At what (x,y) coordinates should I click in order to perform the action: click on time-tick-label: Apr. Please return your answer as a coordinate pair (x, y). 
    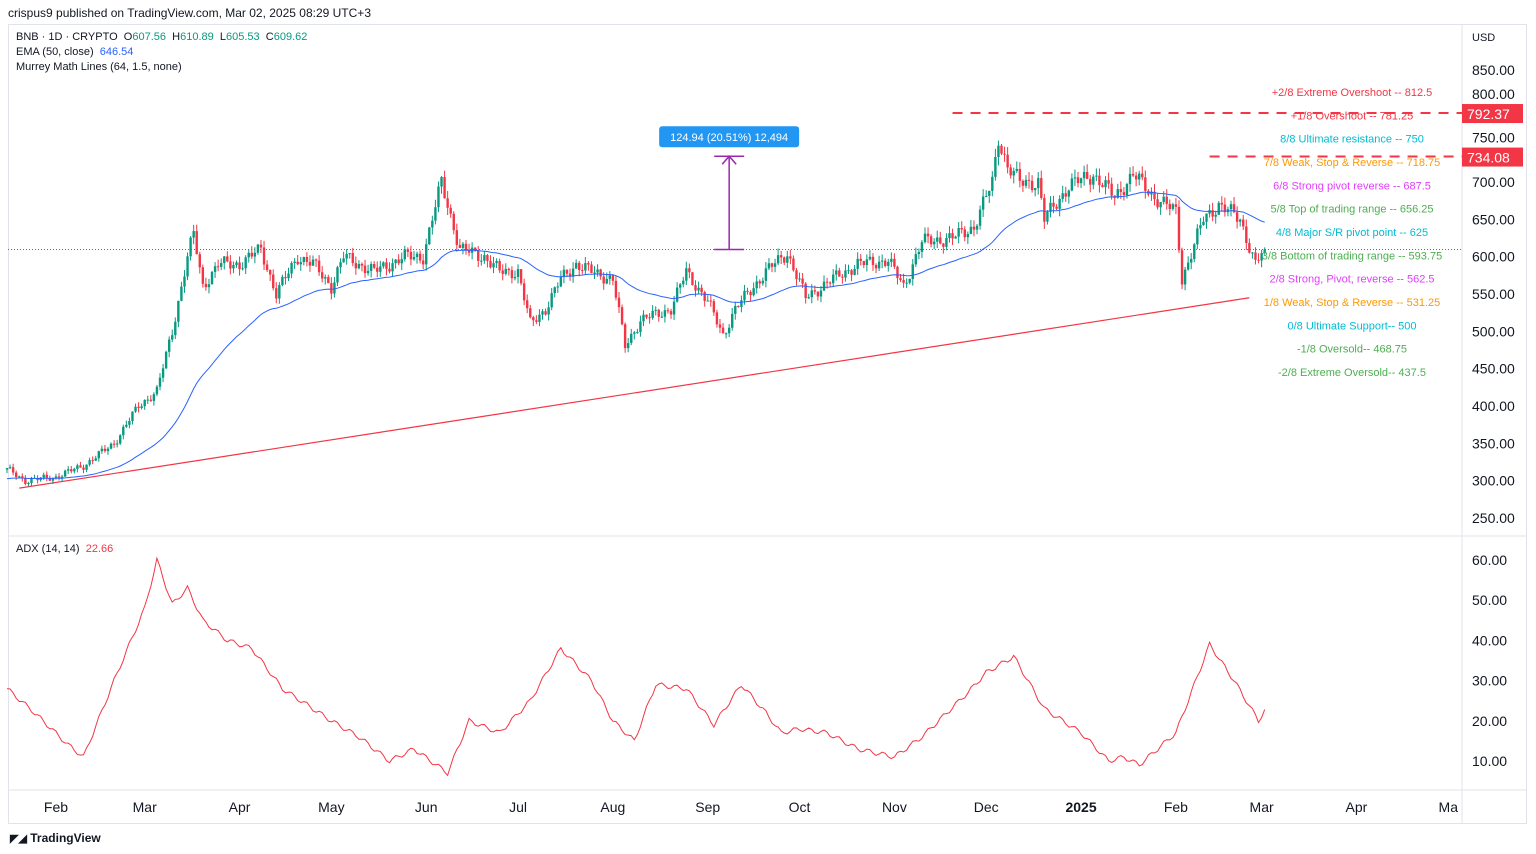
    Looking at the image, I should click on (1357, 807).